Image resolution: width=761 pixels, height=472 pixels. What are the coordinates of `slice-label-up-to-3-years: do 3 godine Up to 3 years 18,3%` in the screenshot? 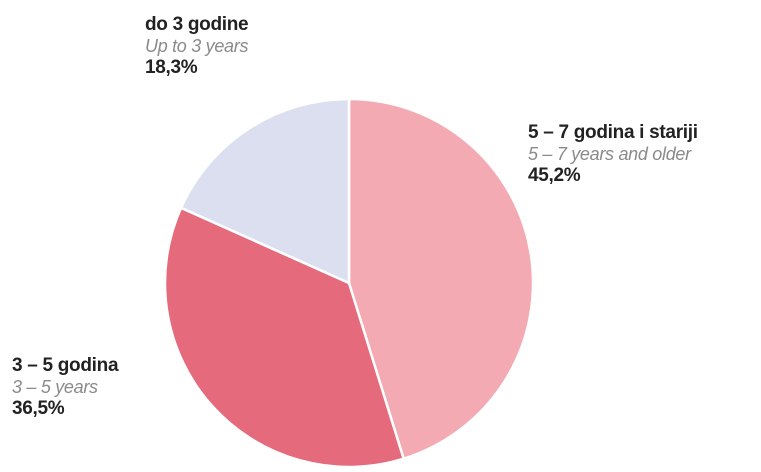 It's located at (197, 46).